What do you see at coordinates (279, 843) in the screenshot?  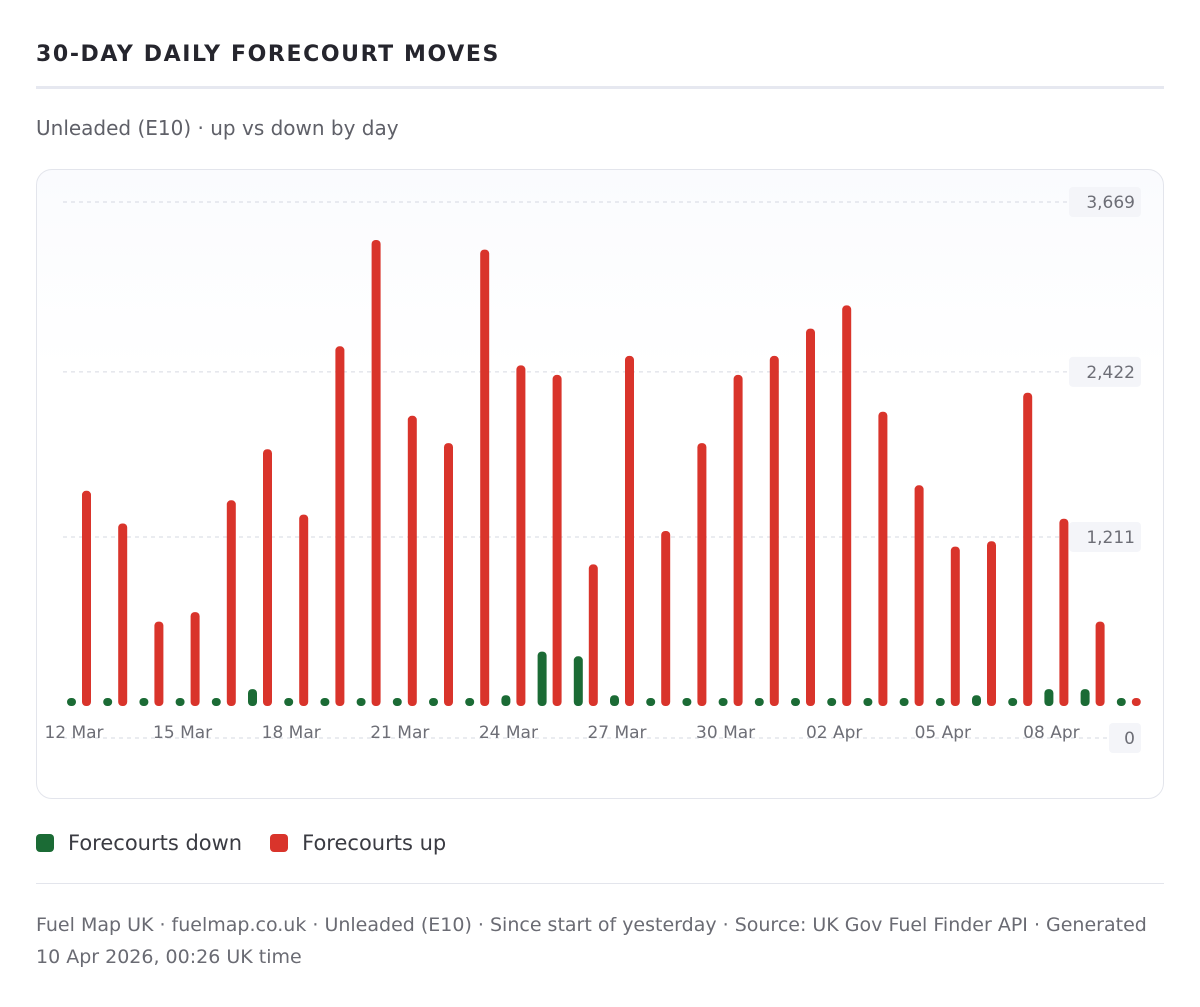 I see `legend-swatch-up` at bounding box center [279, 843].